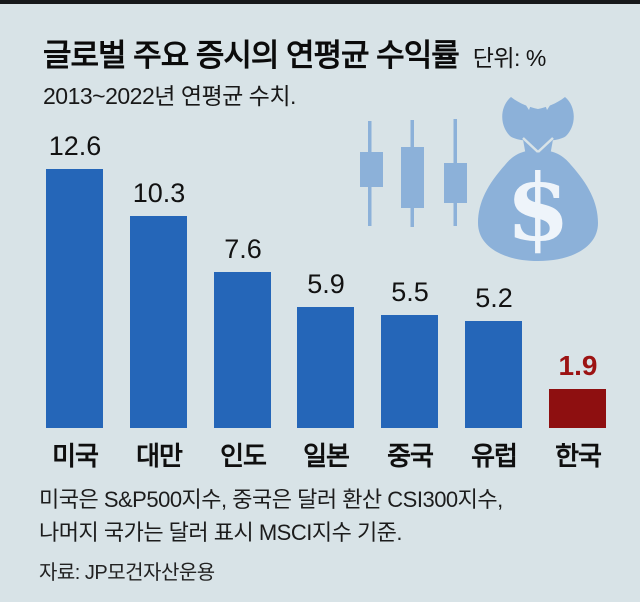  I want to click on bar-category-label: 인도, so click(243, 456).